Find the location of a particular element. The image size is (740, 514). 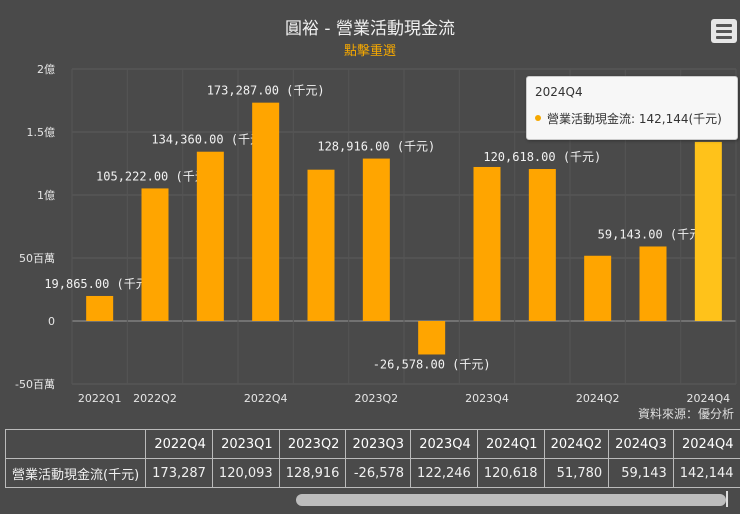

table-header-cell: 2023Q1 is located at coordinates (245, 444).